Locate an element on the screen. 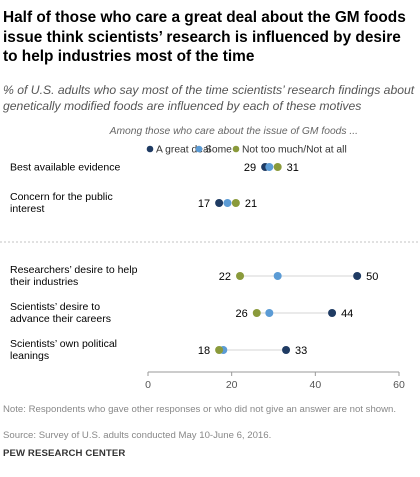 The height and width of the screenshot is (477, 420). value-label-left: 26 is located at coordinates (242, 314).